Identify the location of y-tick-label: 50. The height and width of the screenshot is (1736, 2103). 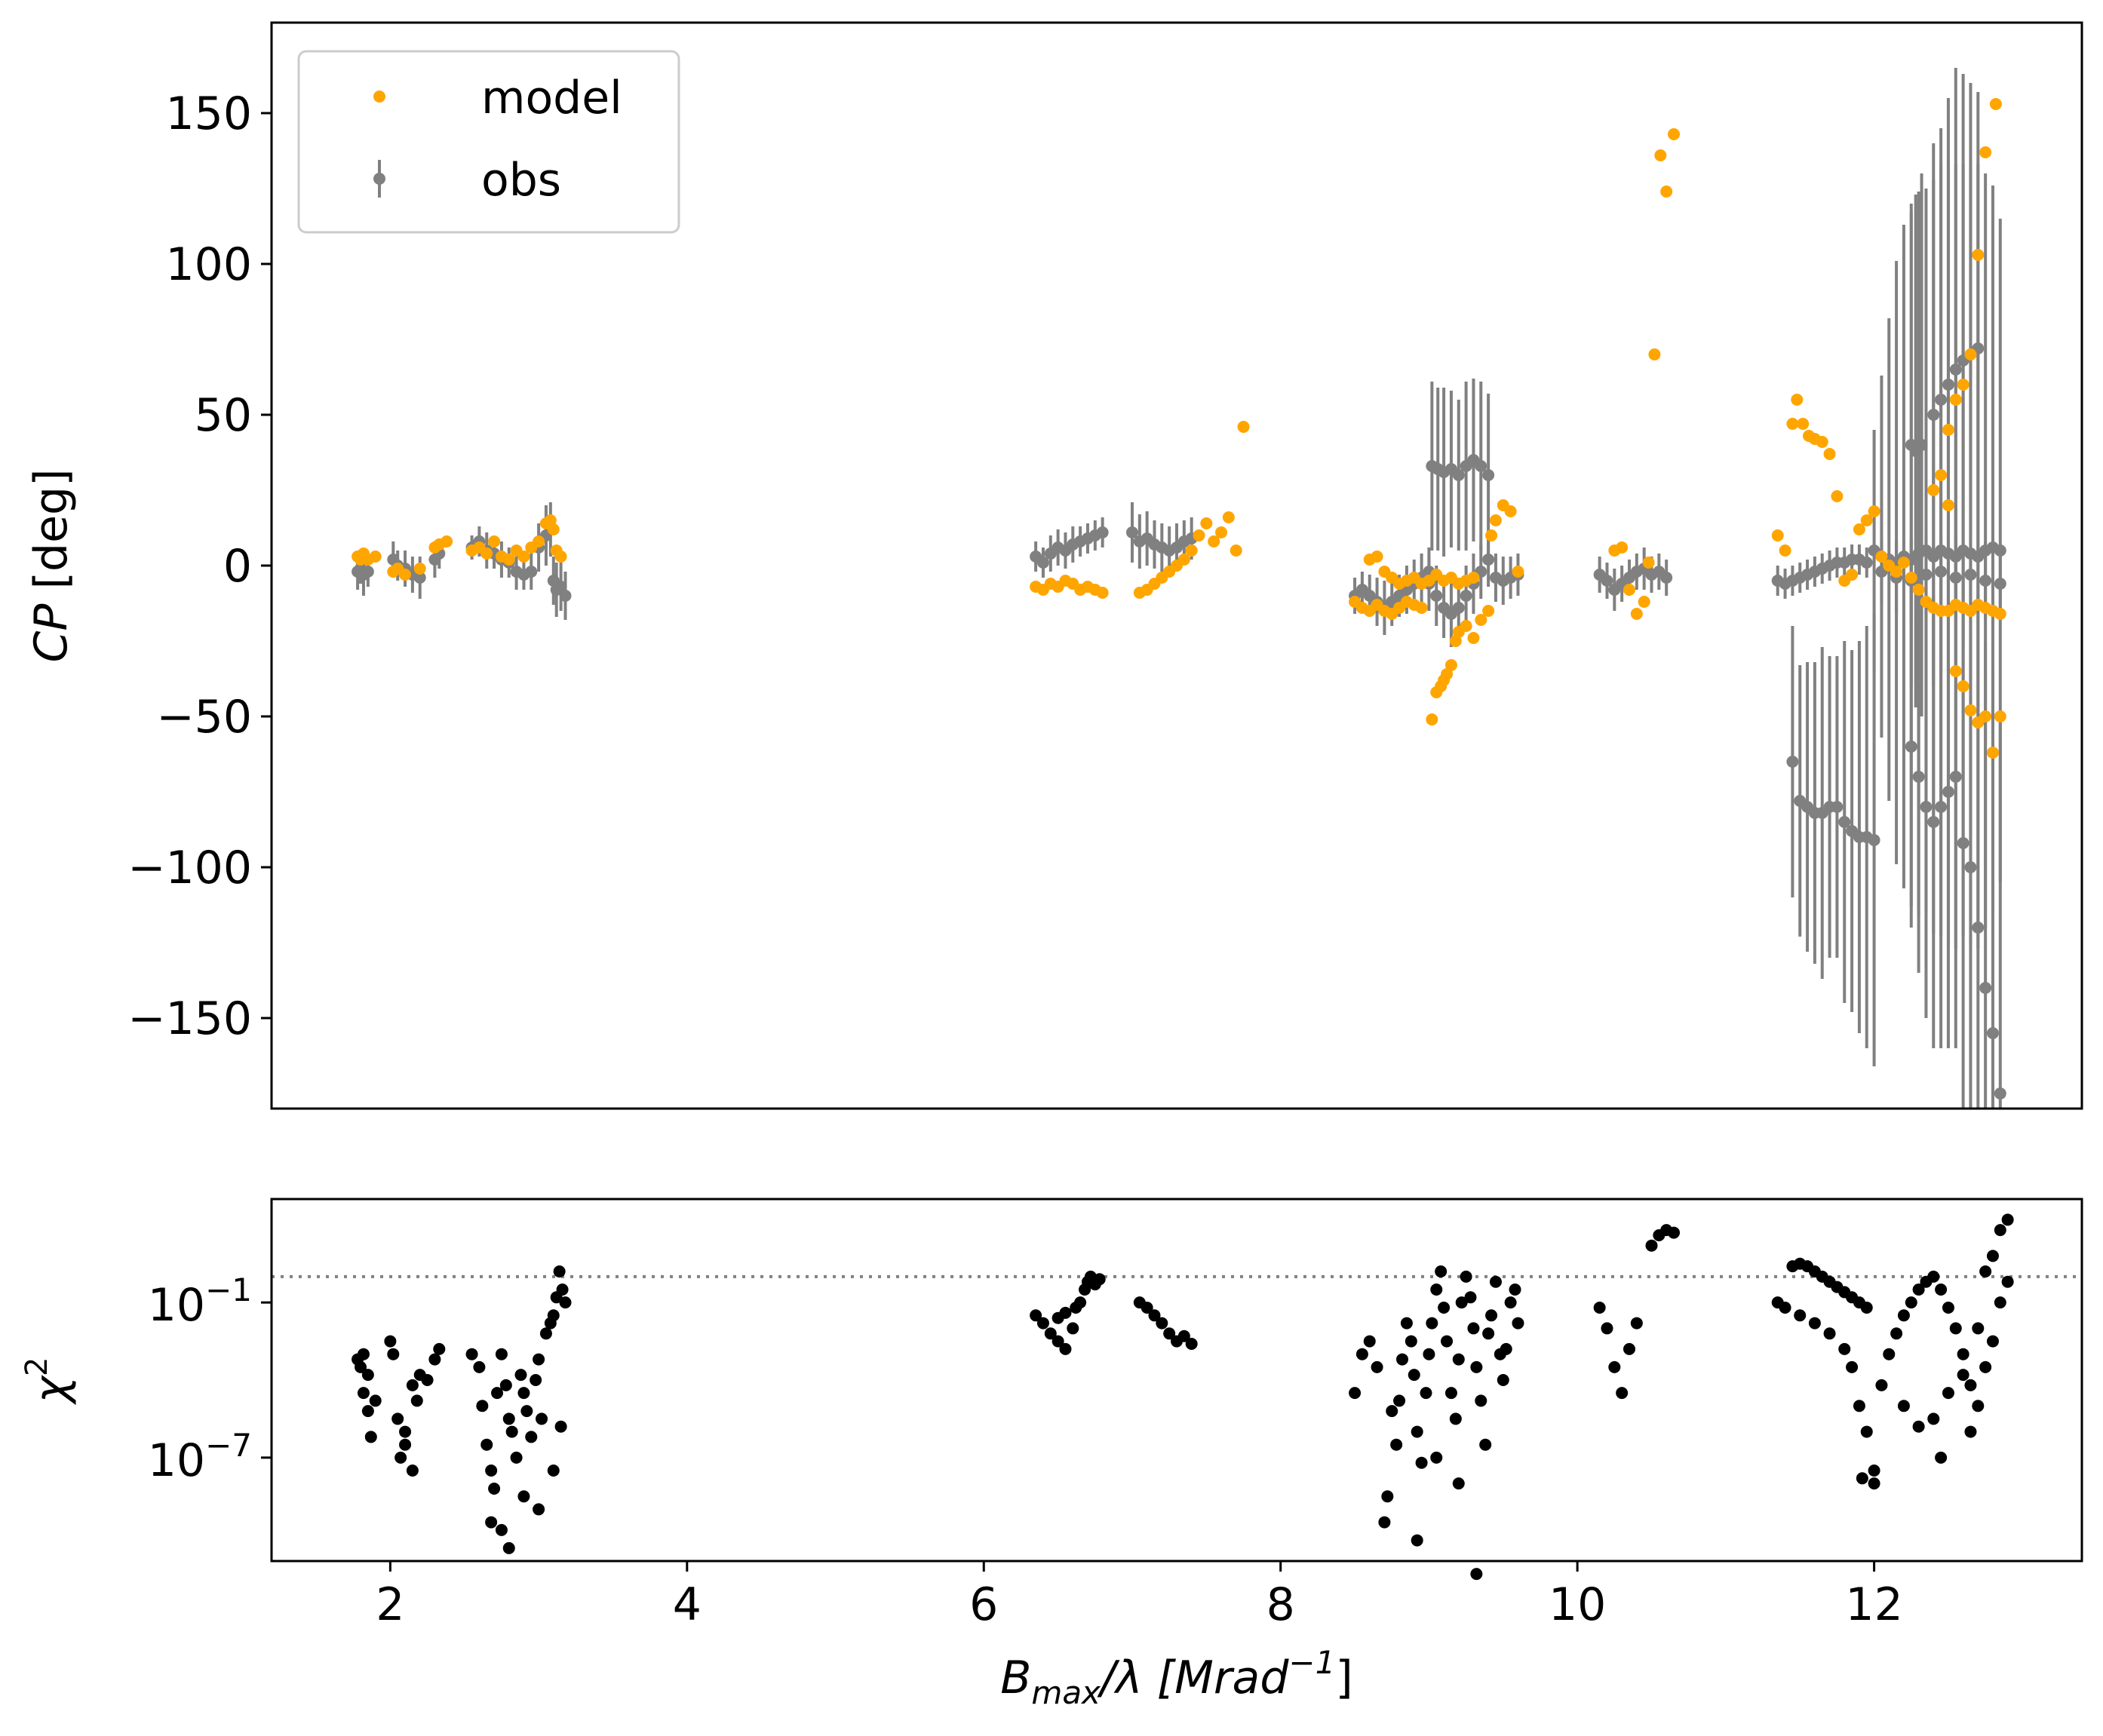
(223, 416).